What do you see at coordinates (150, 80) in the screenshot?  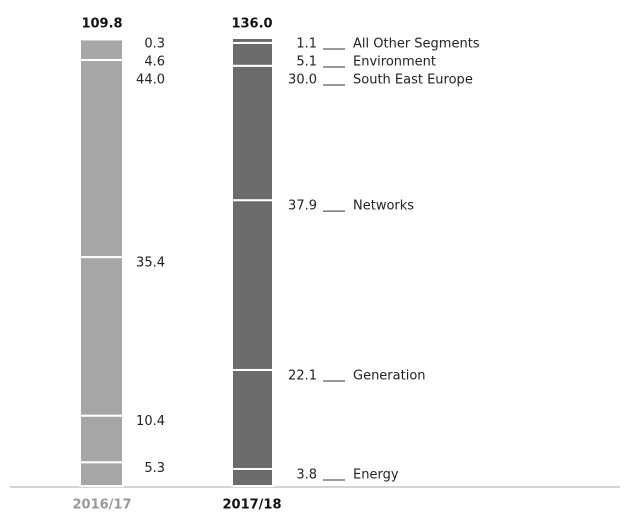 I see `value-label: 44.0` at bounding box center [150, 80].